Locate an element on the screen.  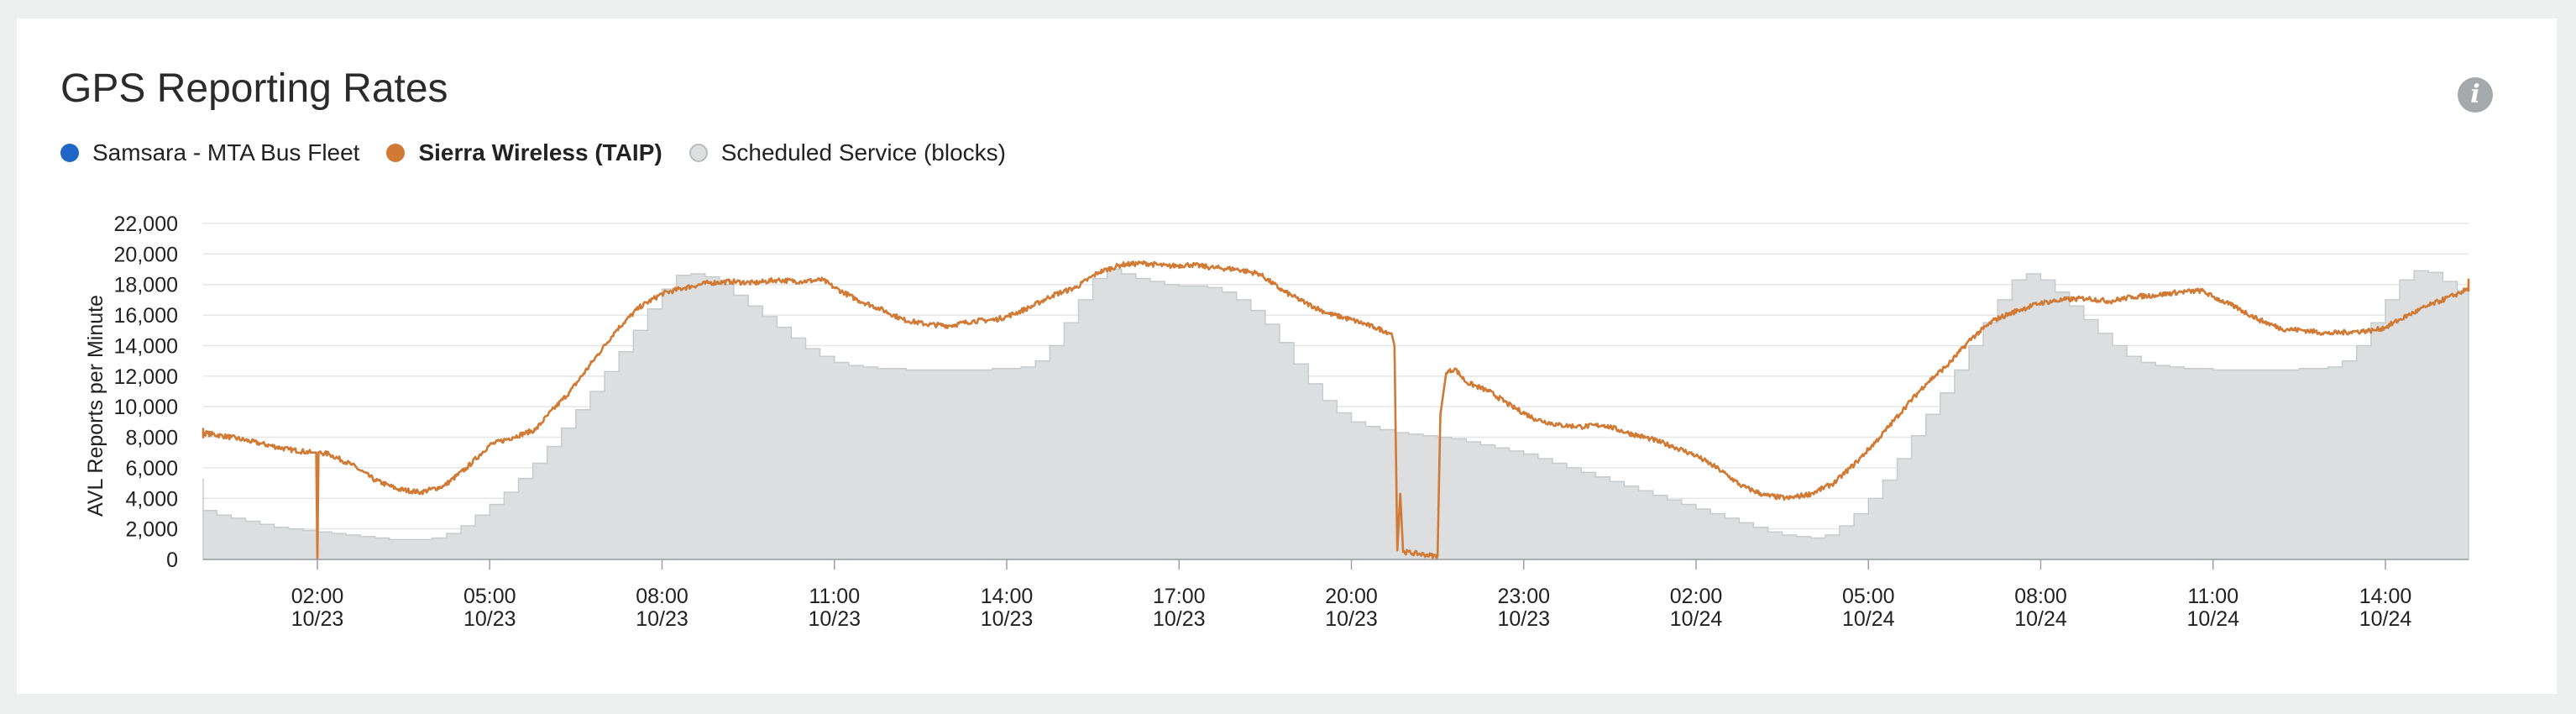
chart-title: GPS Reporting Rates is located at coordinates (254, 88).